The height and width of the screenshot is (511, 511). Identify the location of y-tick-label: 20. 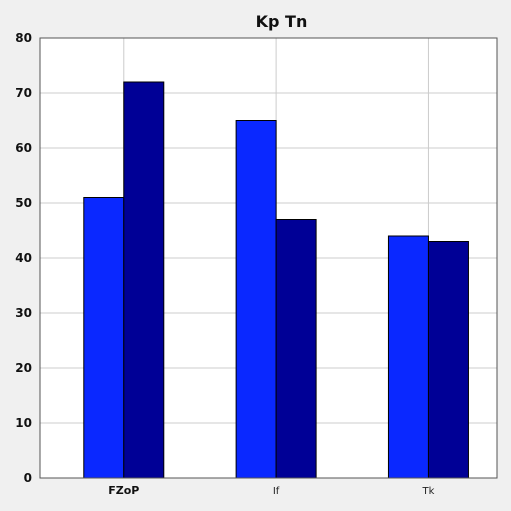
(23, 368).